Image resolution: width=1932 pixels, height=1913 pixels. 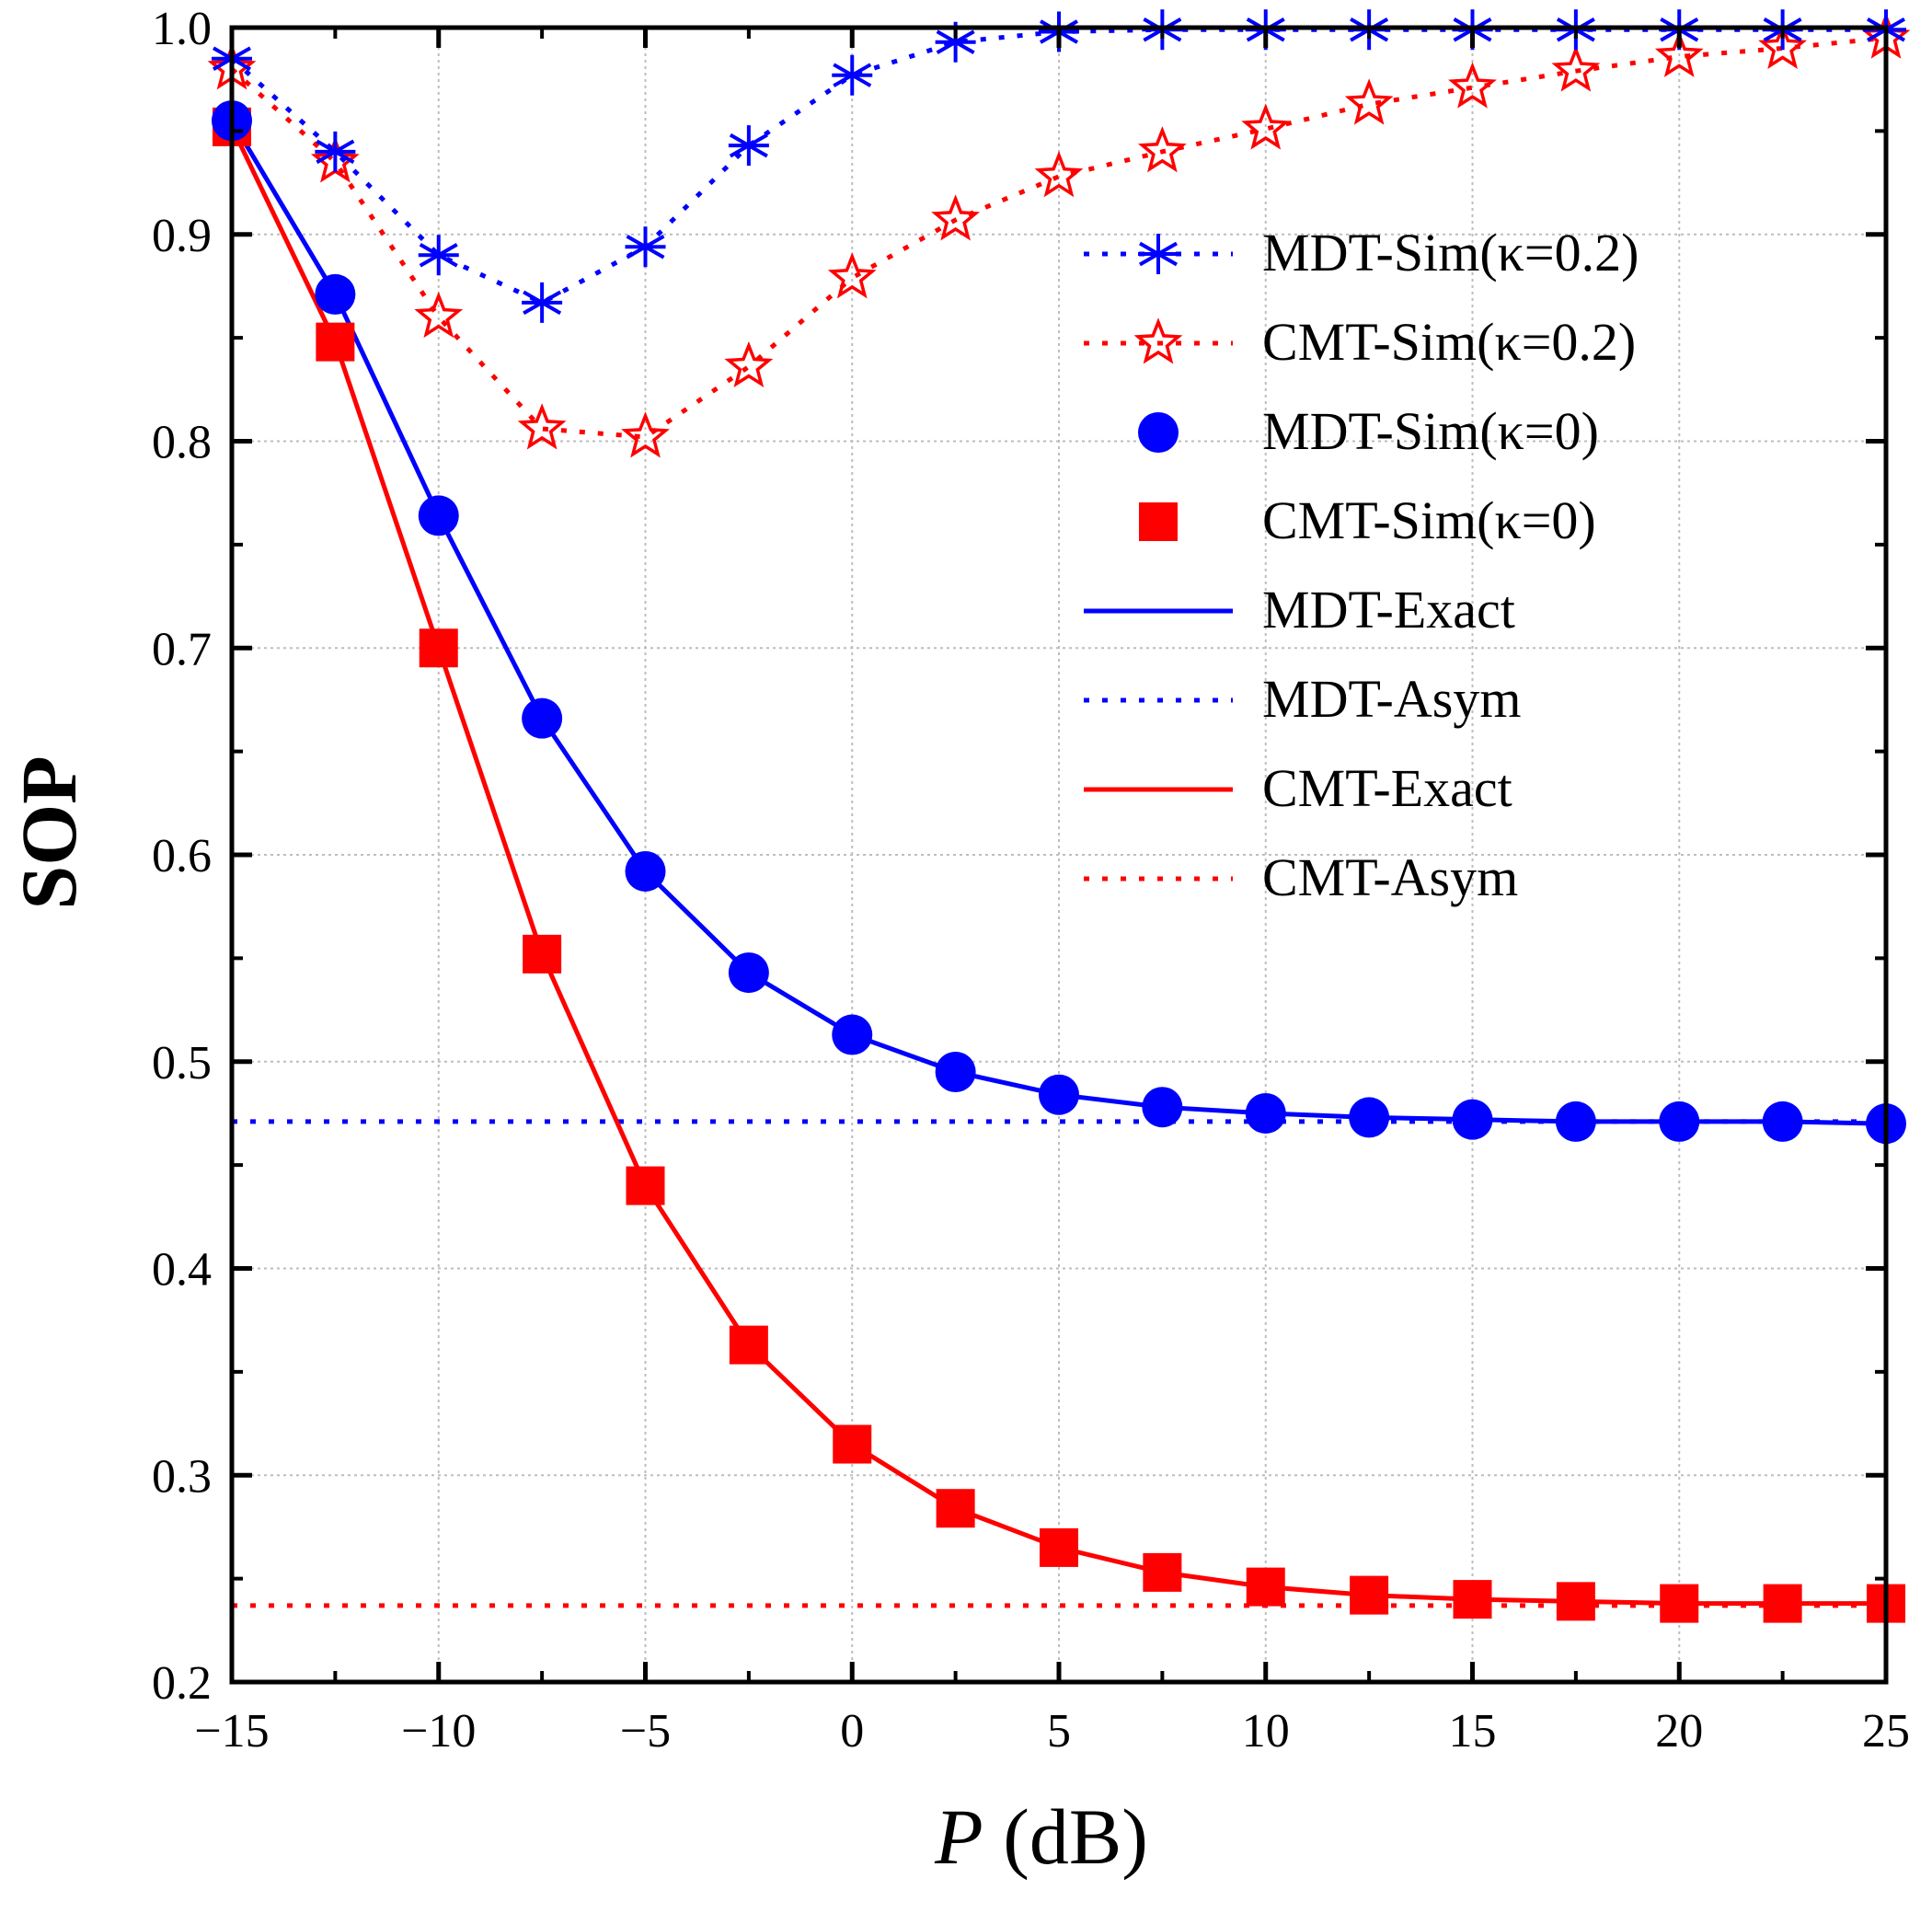 I want to click on legend-label: CMT-Sim(κ=0.2), so click(x=1449, y=342).